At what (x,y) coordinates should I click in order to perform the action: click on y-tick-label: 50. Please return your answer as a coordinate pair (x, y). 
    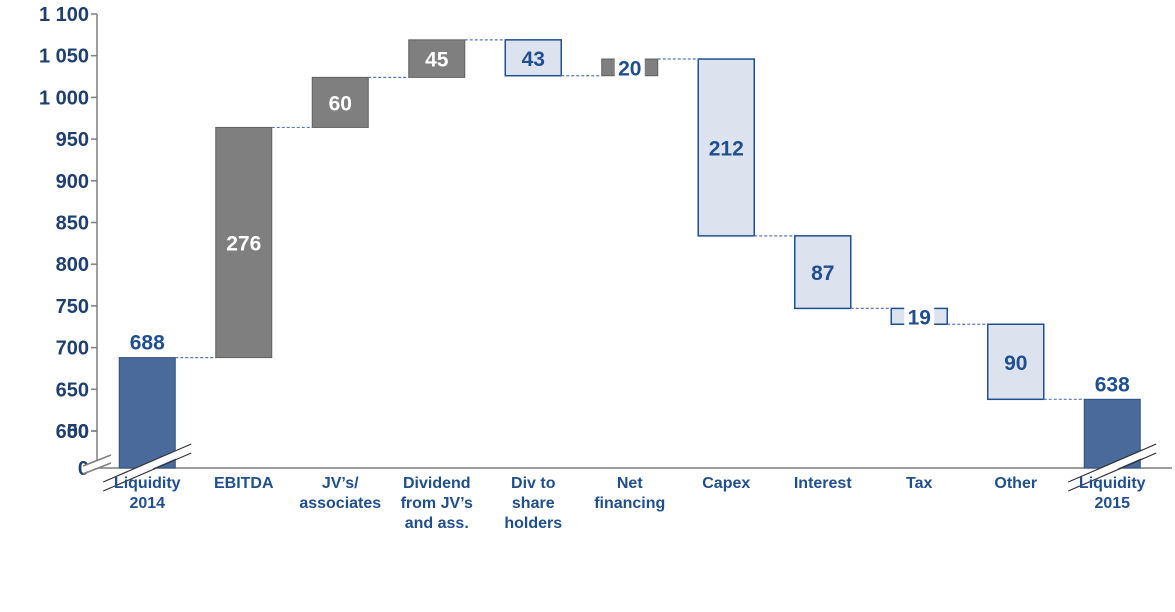
    Looking at the image, I should click on (78, 432).